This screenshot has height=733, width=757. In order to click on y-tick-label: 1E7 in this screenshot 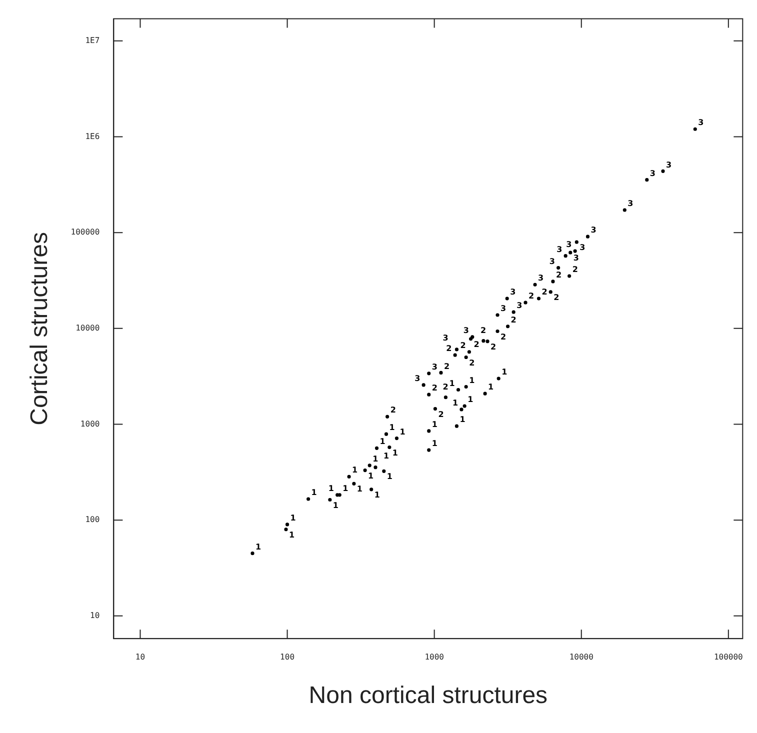, I will do `click(92, 40)`.